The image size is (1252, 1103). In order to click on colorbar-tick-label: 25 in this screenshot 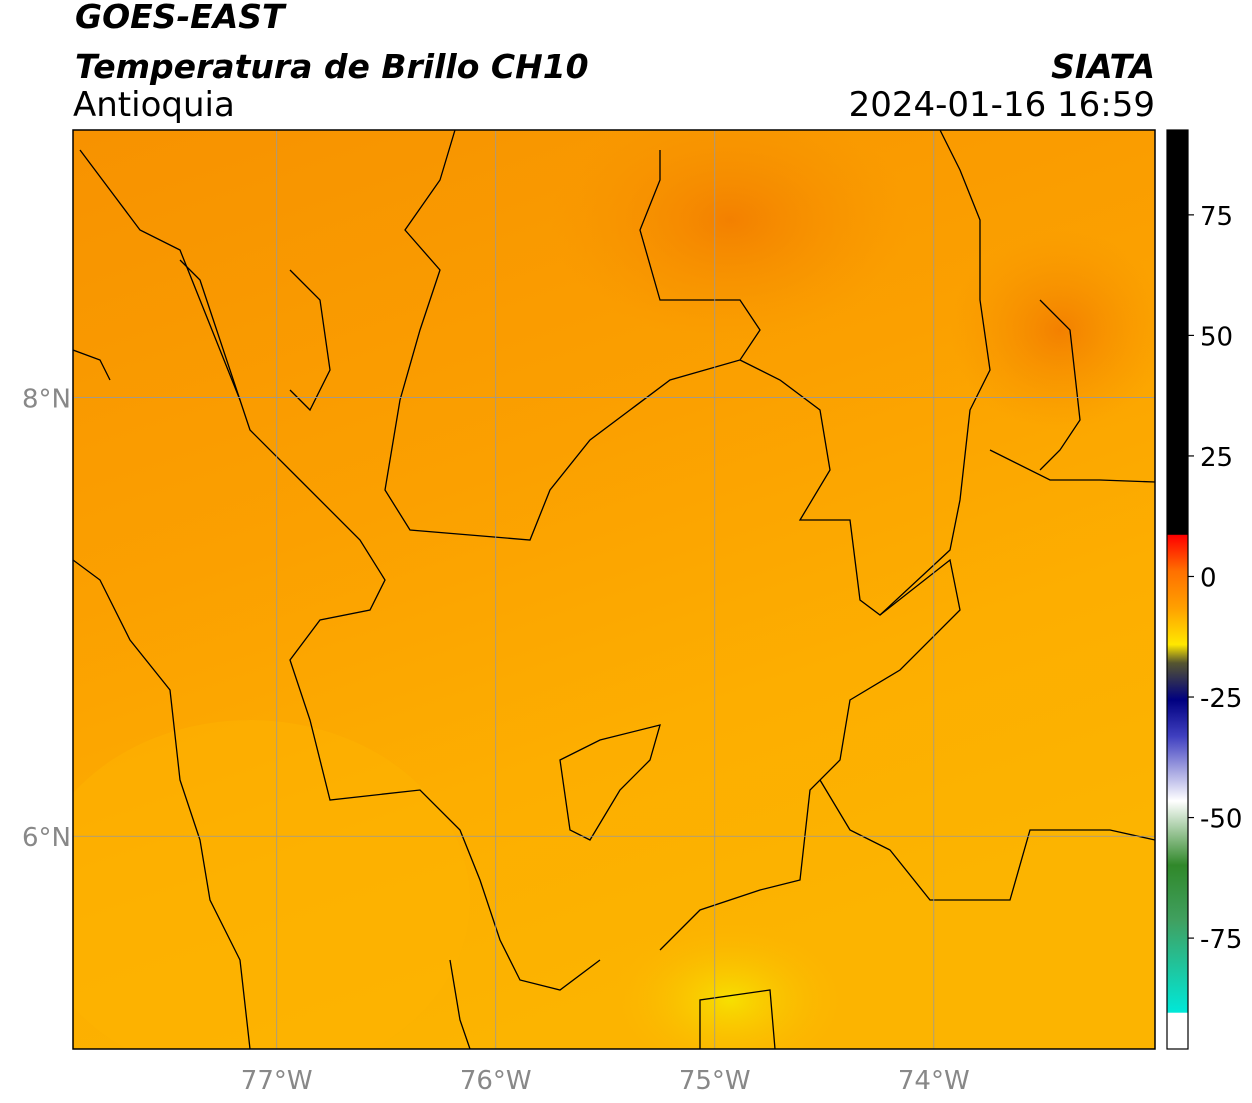, I will do `click(1216, 458)`.